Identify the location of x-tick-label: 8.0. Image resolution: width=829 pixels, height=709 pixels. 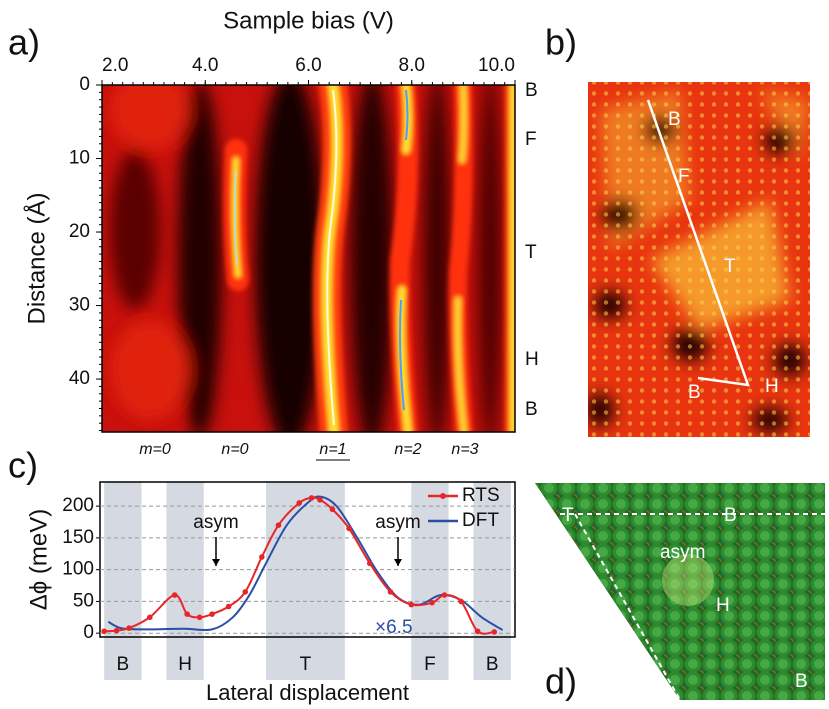
(412, 65).